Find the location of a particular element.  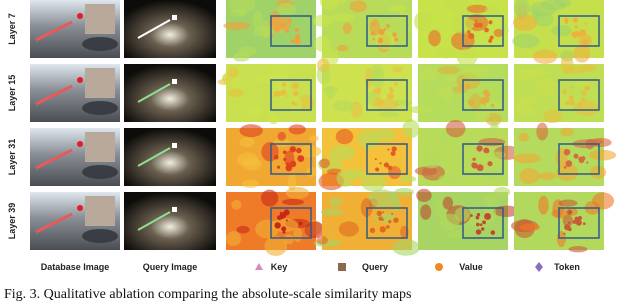

row-label: Layer 39 is located at coordinates (12, 221).